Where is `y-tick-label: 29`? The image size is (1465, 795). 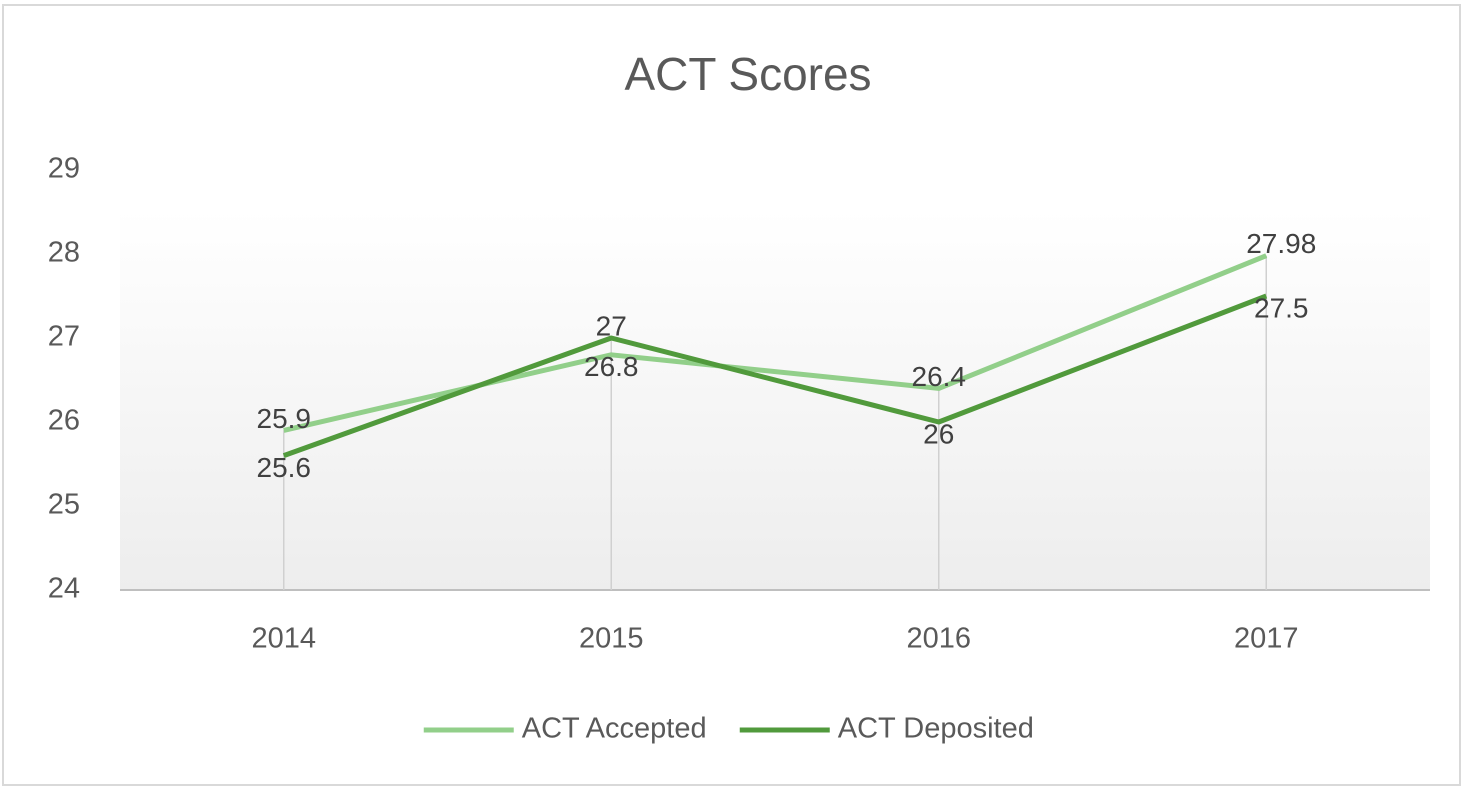
y-tick-label: 29 is located at coordinates (64, 169).